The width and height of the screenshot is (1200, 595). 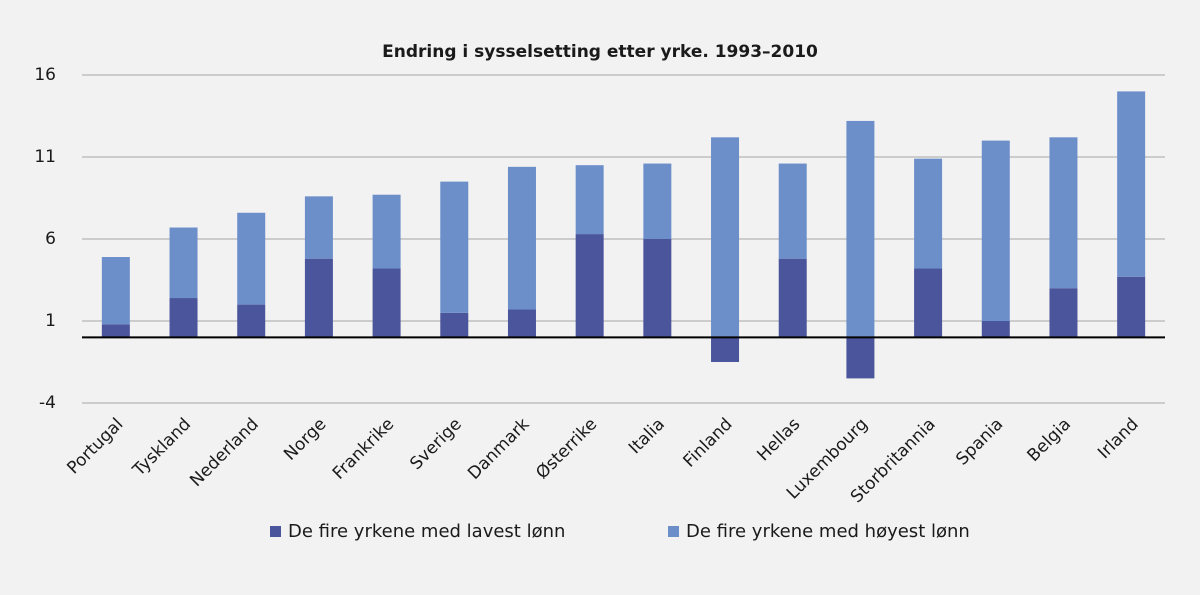 What do you see at coordinates (95, 446) in the screenshot?
I see `x-tick-label: Portugal` at bounding box center [95, 446].